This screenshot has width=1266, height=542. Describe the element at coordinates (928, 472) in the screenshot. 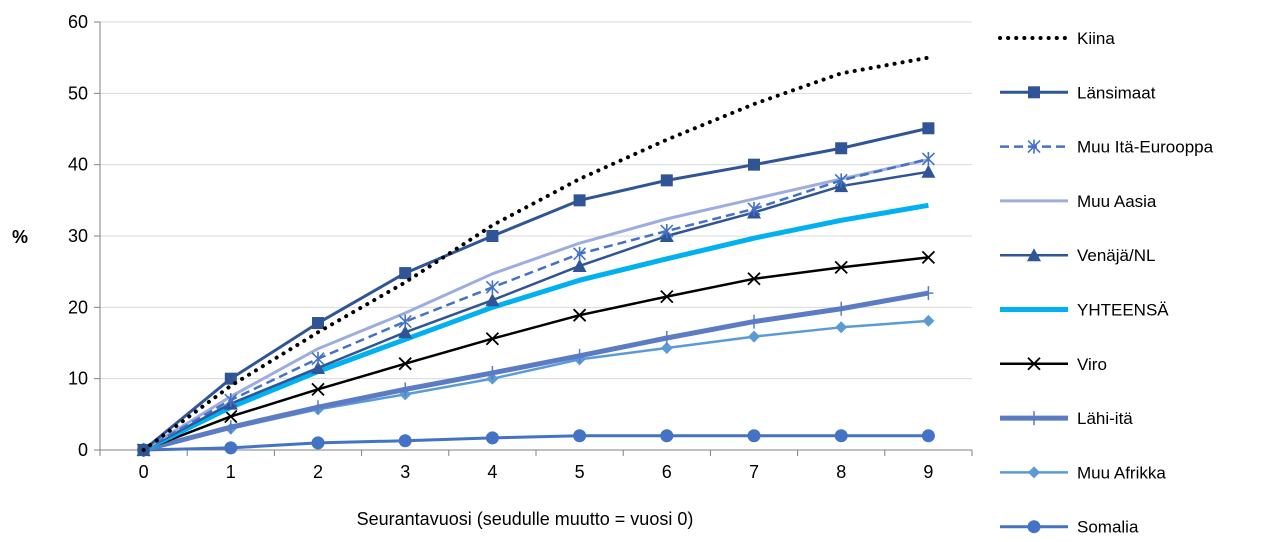

I see `x-tick-label: 9` at that location.